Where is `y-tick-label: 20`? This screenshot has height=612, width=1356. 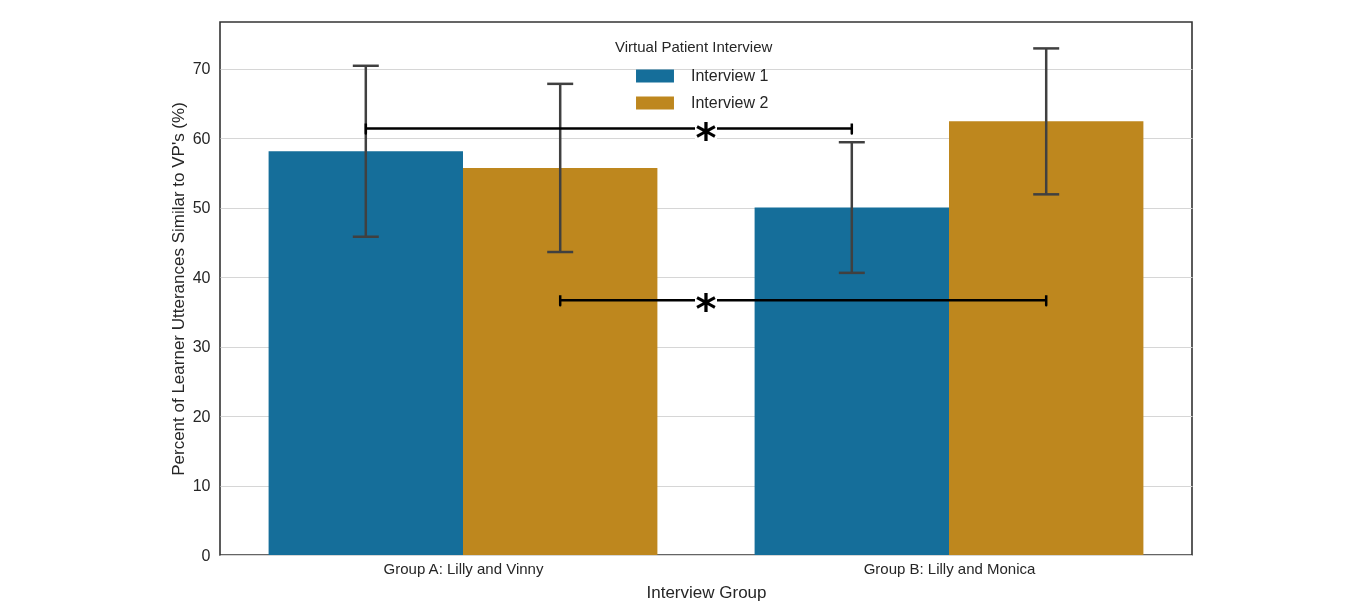
y-tick-label: 20 is located at coordinates (201, 416).